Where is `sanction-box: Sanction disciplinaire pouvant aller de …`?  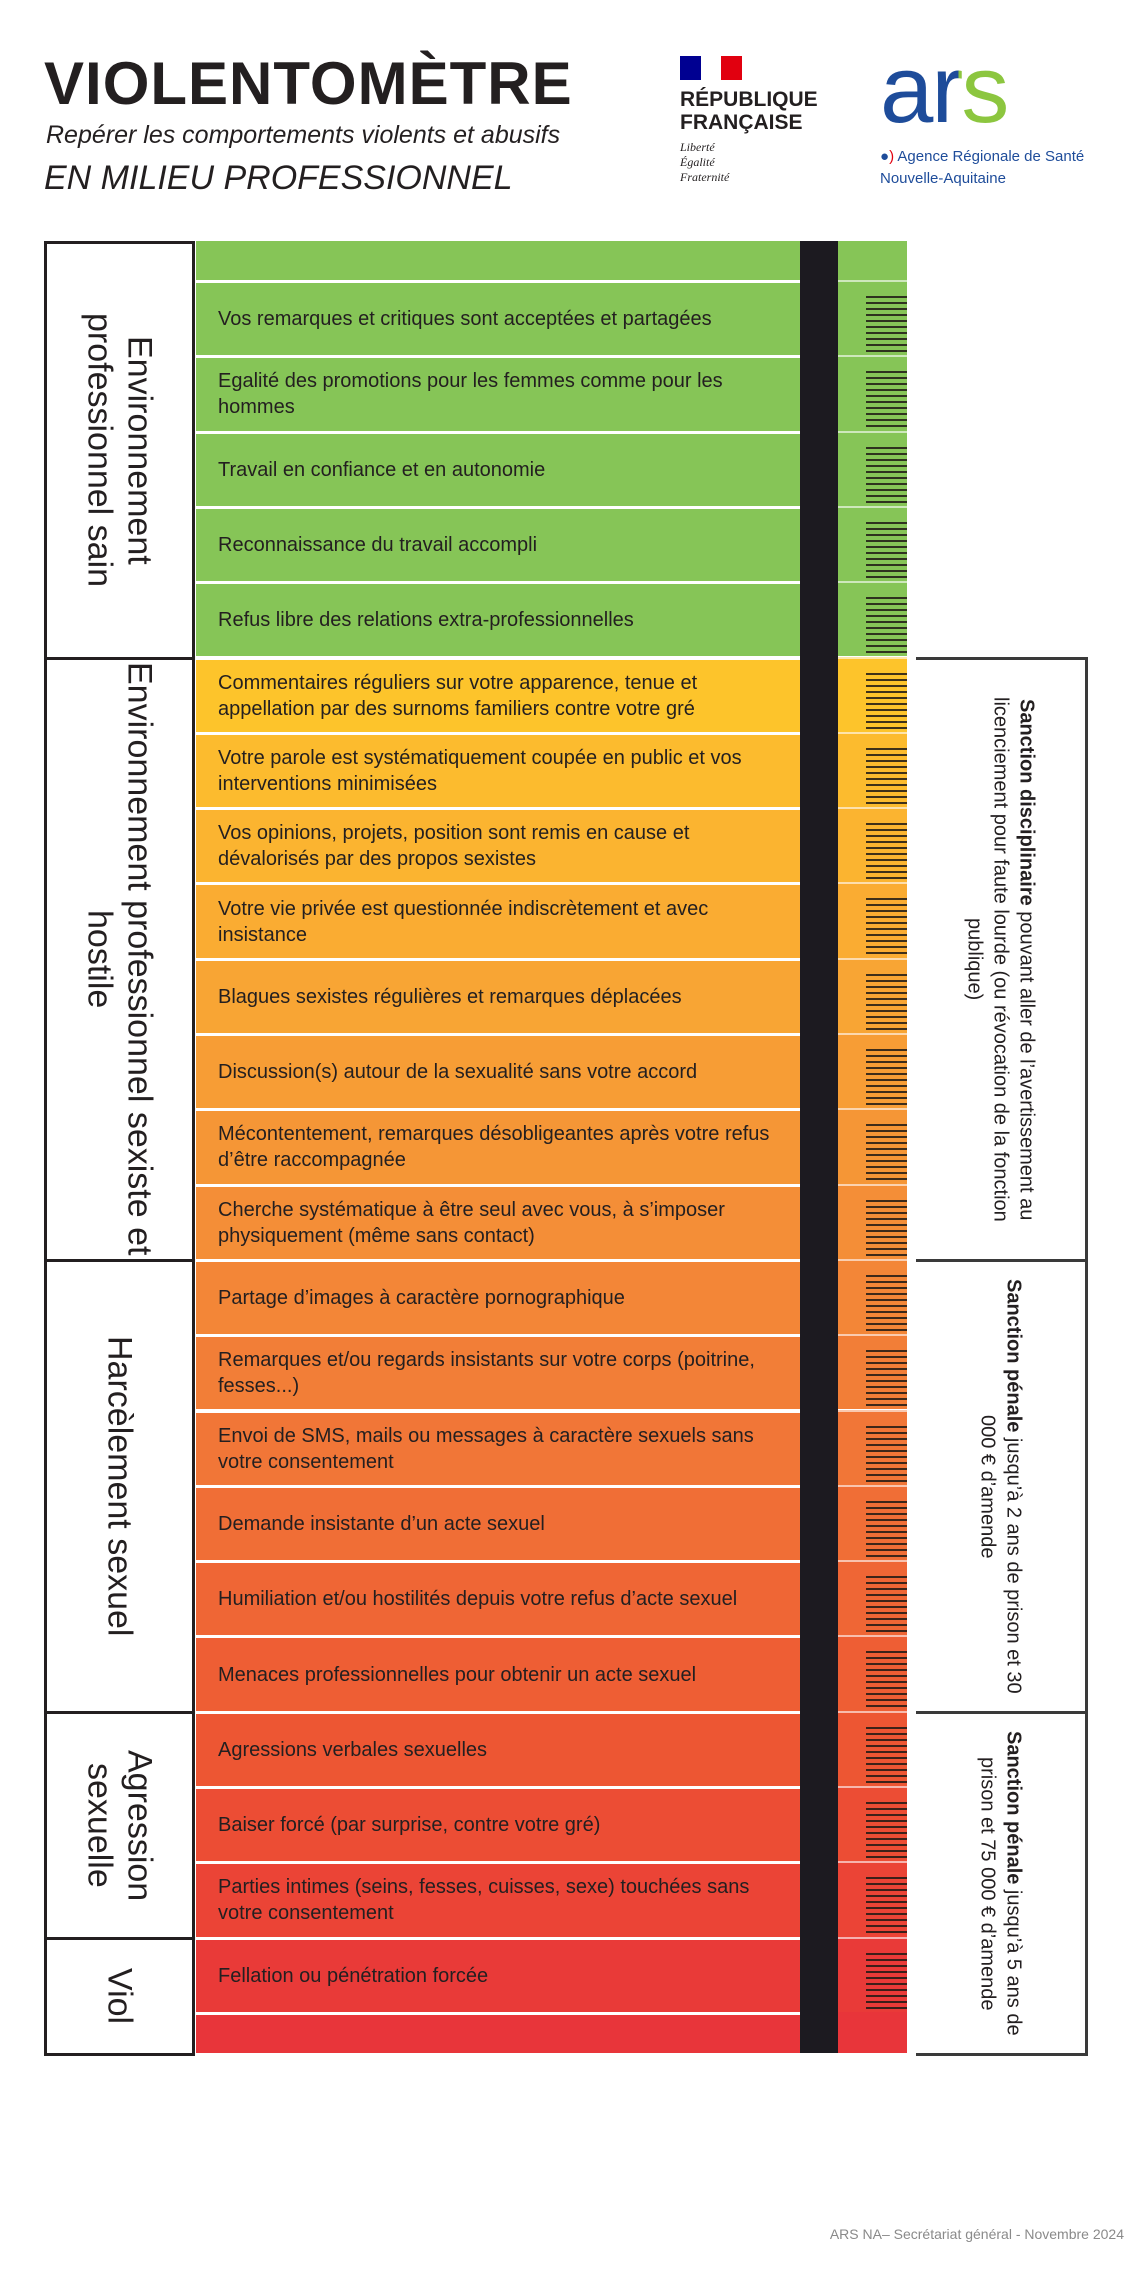
sanction-box: Sanction disciplinaire pouvant aller de … is located at coordinates (1002, 959).